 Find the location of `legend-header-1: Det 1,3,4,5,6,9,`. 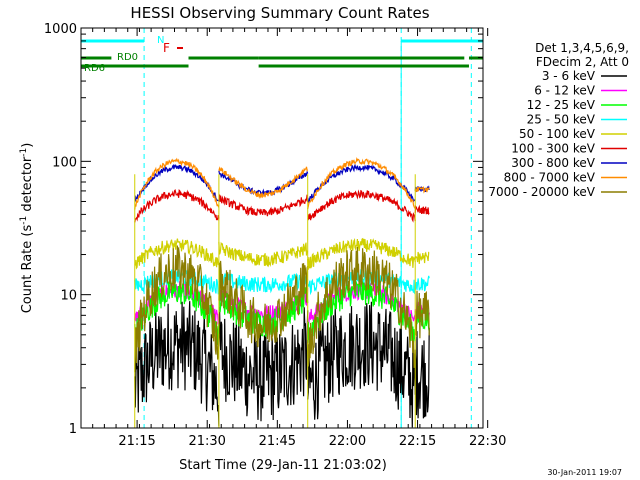

legend-header-1: Det 1,3,4,5,6,9, is located at coordinates (582, 48).